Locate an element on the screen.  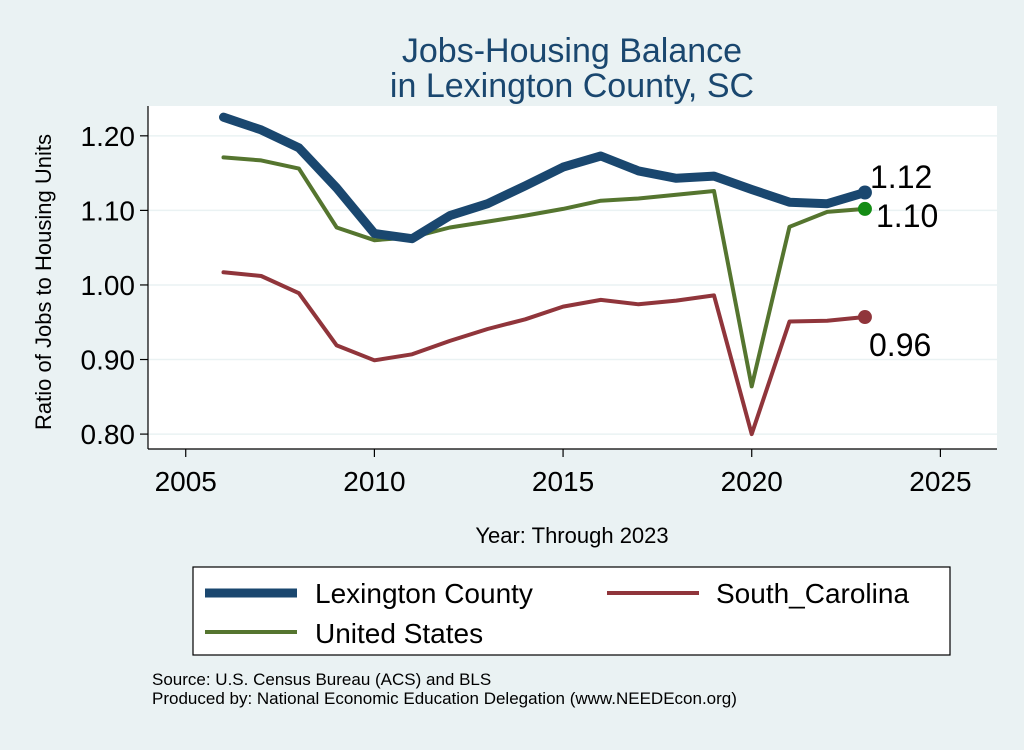
legend-label-lexington: Lexington County is located at coordinates (424, 593).